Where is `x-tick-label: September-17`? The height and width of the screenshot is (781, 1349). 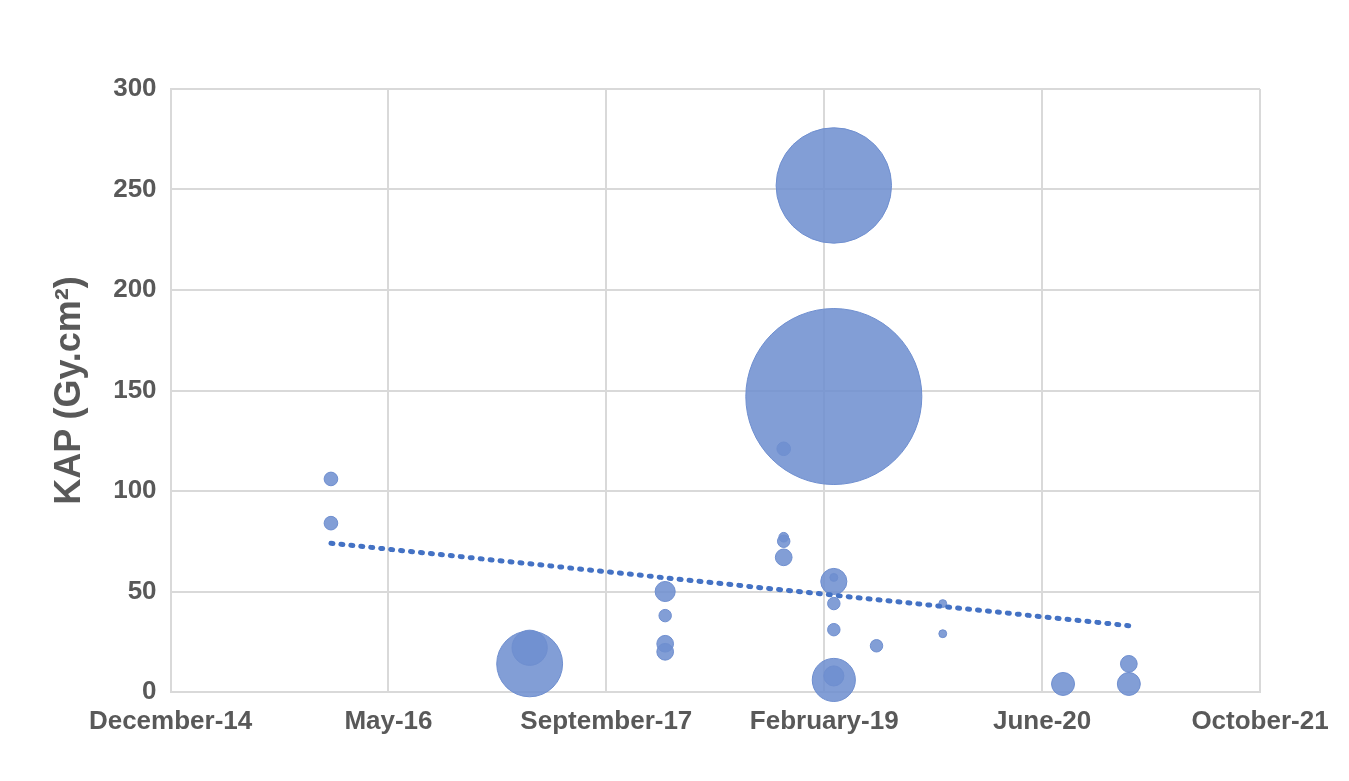
x-tick-label: September-17 is located at coordinates (606, 719).